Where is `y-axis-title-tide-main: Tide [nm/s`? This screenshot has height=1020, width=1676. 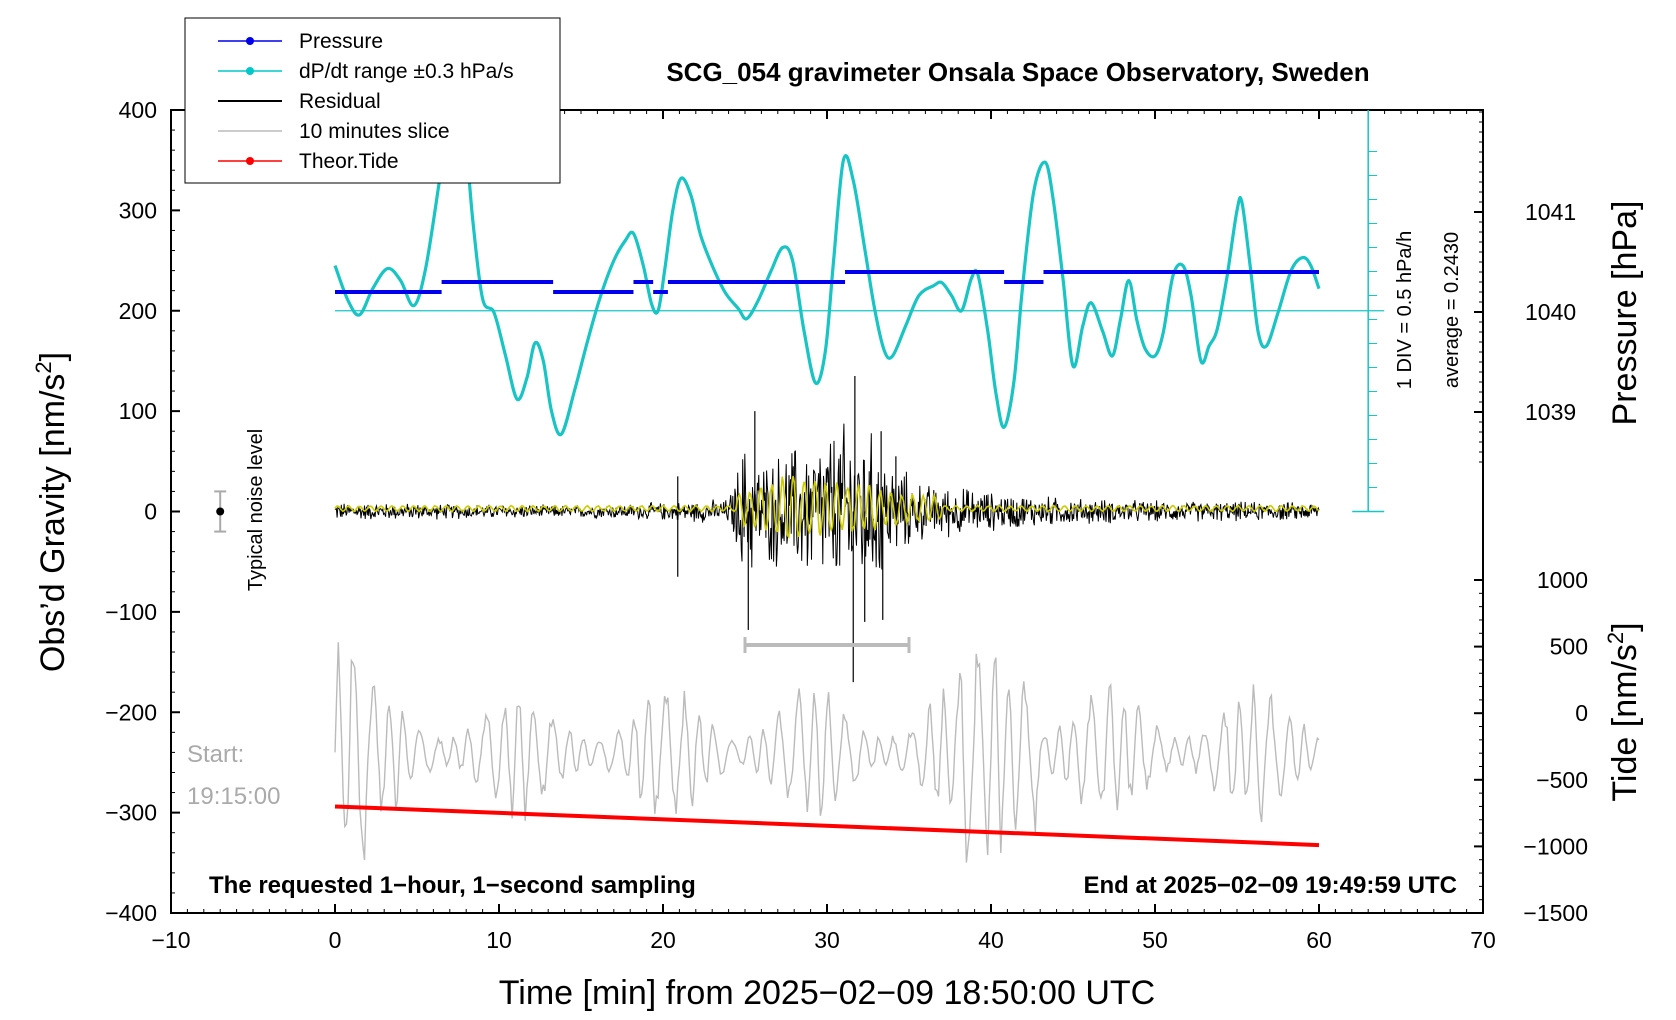 y-axis-title-tide-main: Tide [nm/s is located at coordinates (1625, 722).